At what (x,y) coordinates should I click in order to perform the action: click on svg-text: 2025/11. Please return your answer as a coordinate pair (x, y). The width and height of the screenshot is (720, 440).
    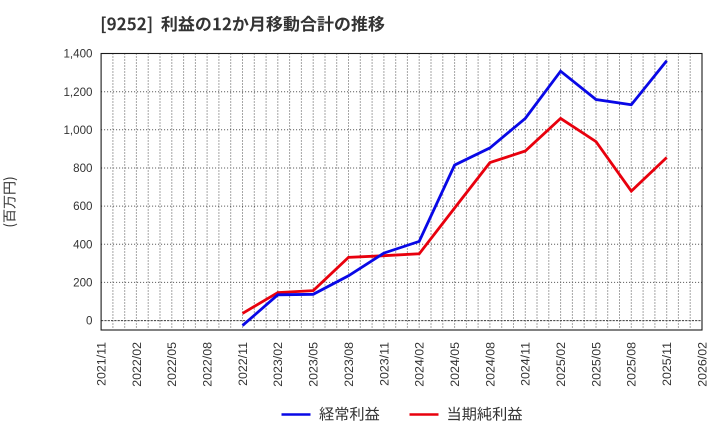
    Looking at the image, I should click on (667, 364).